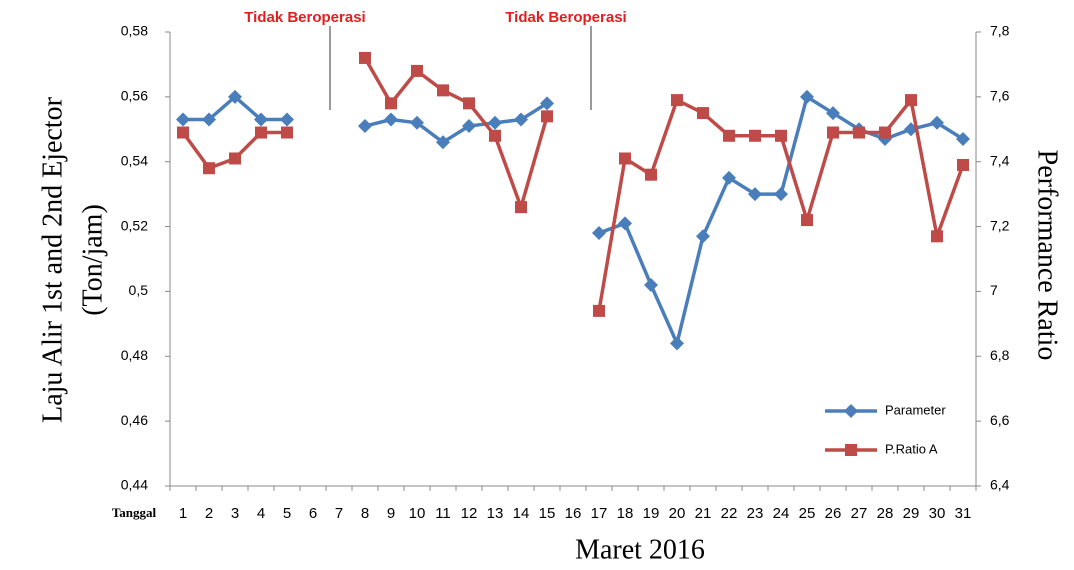 The height and width of the screenshot is (570, 1074). Describe the element at coordinates (134, 355) in the screenshot. I see `y-tick-label: 0,48` at that location.